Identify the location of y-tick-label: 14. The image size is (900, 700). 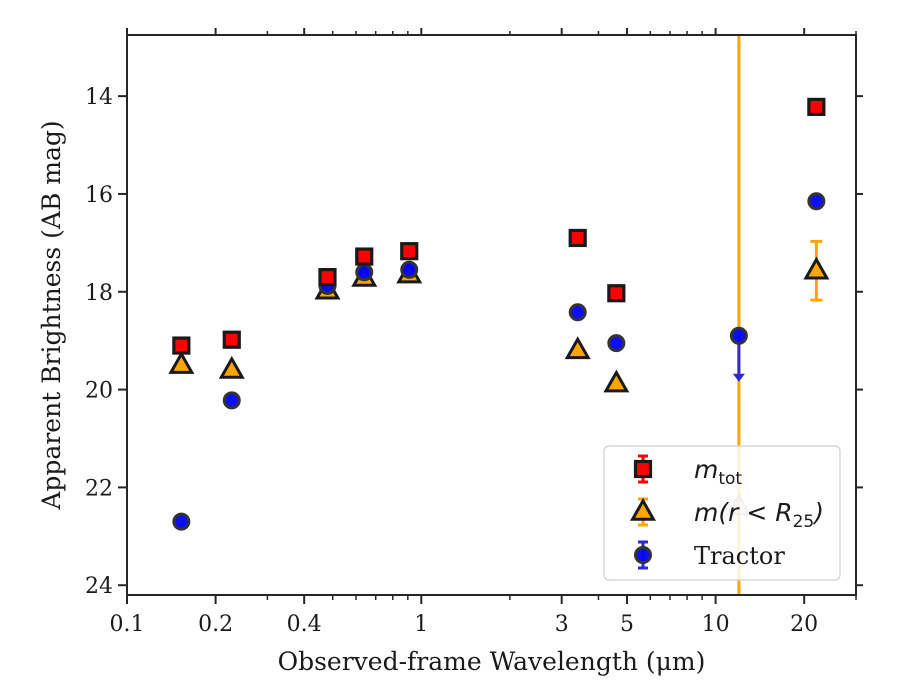
(99, 97).